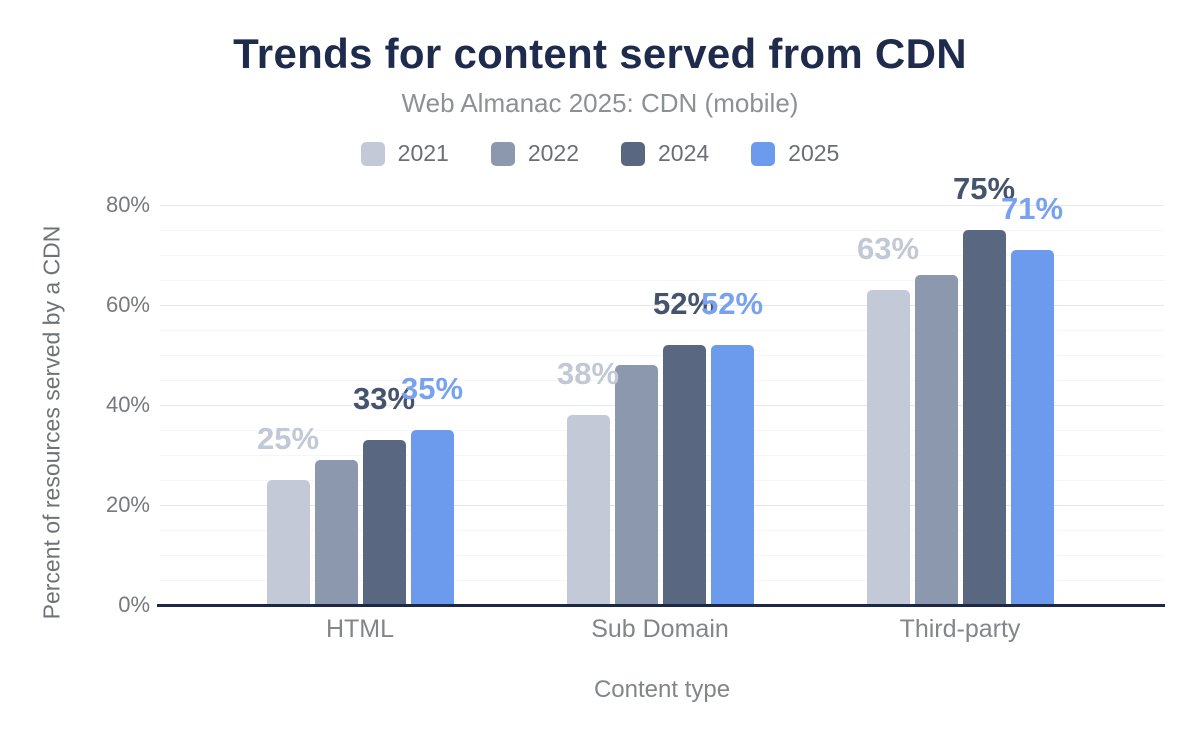 The height and width of the screenshot is (742, 1200). Describe the element at coordinates (732, 303) in the screenshot. I see `bar-label-2025-sub-domain: 52%` at that location.